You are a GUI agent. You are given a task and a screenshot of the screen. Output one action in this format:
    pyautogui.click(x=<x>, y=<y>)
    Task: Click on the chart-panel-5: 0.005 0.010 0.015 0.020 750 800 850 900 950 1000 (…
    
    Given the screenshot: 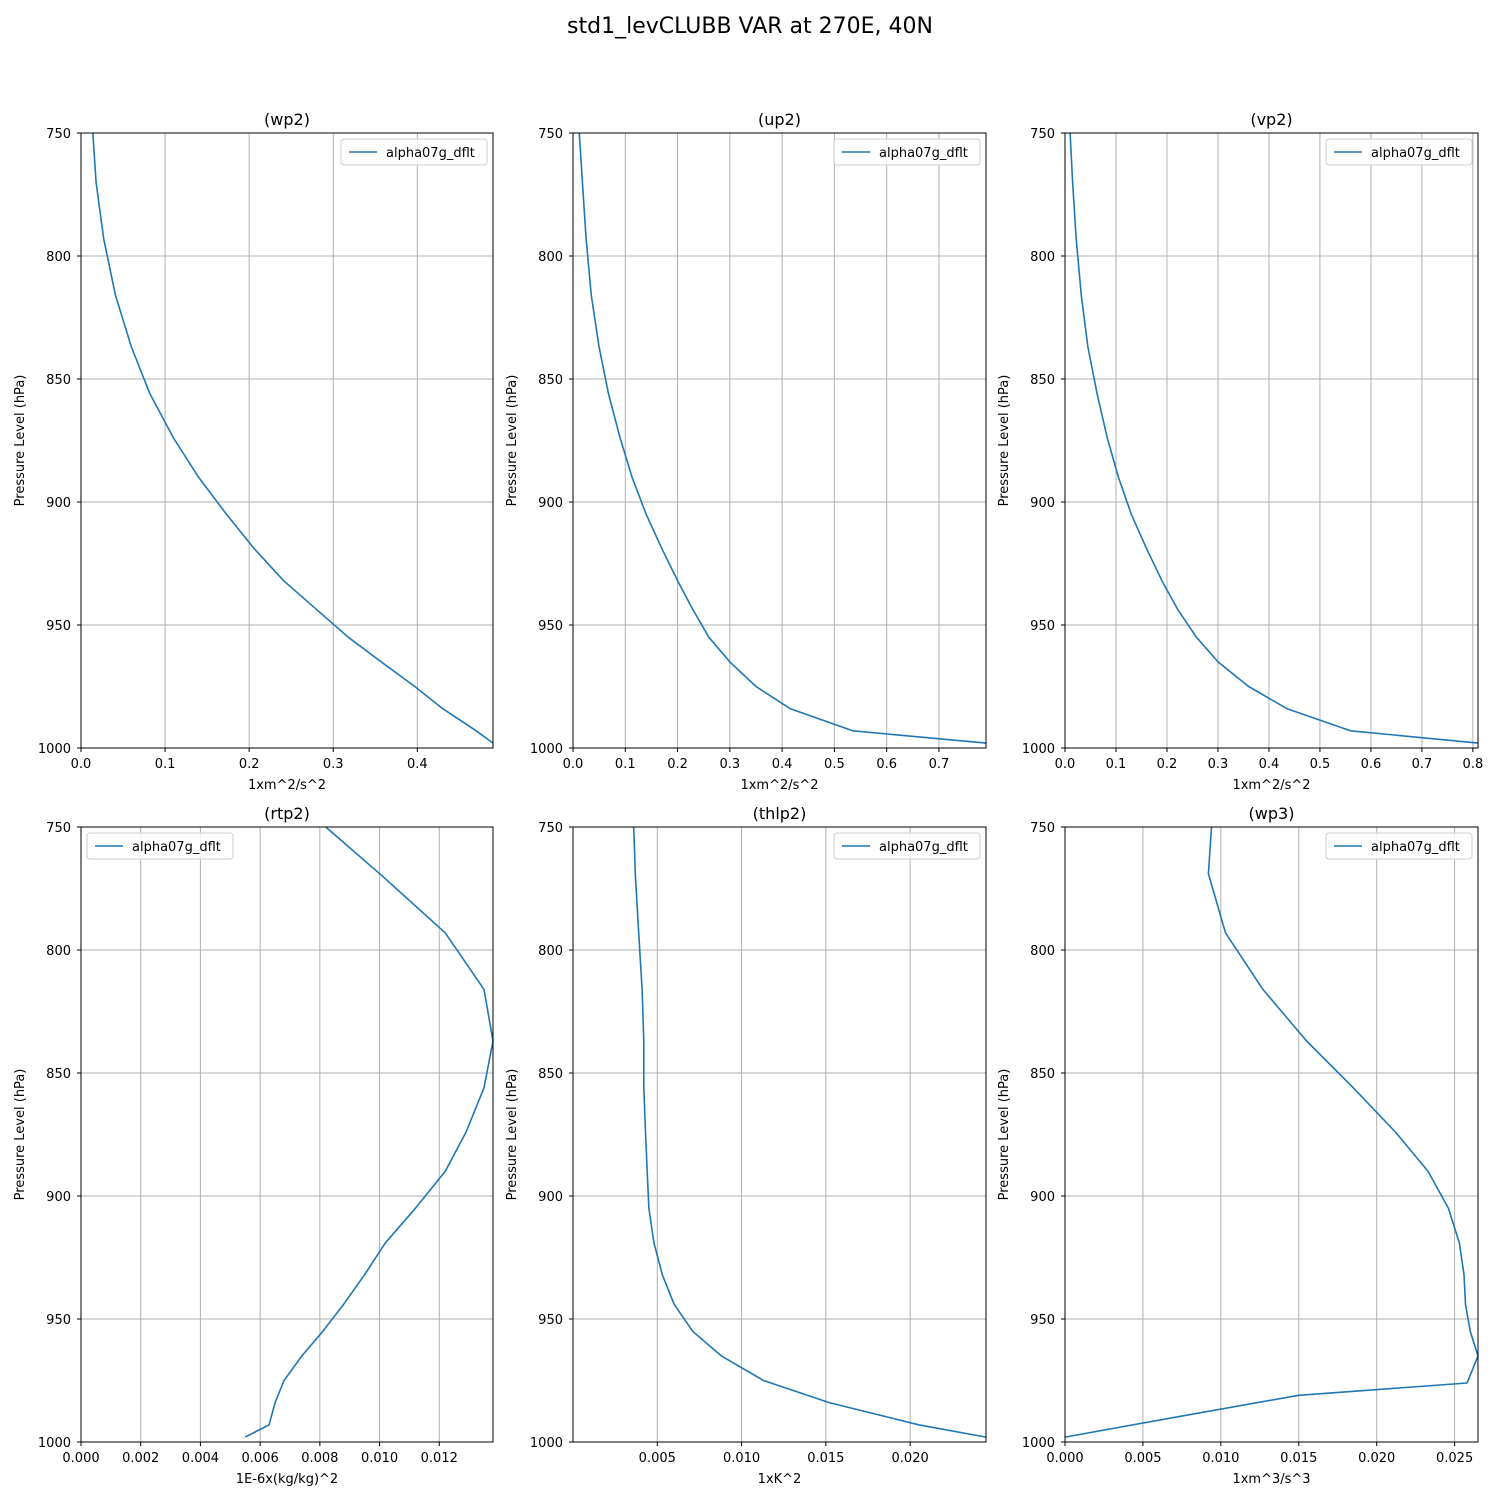 What is the action you would take?
    pyautogui.click(x=746, y=1145)
    